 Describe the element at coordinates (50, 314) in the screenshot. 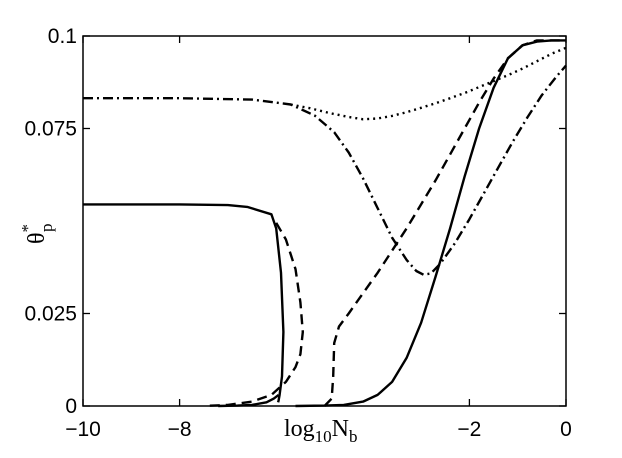

I see `y-tick-label: 0.025` at that location.